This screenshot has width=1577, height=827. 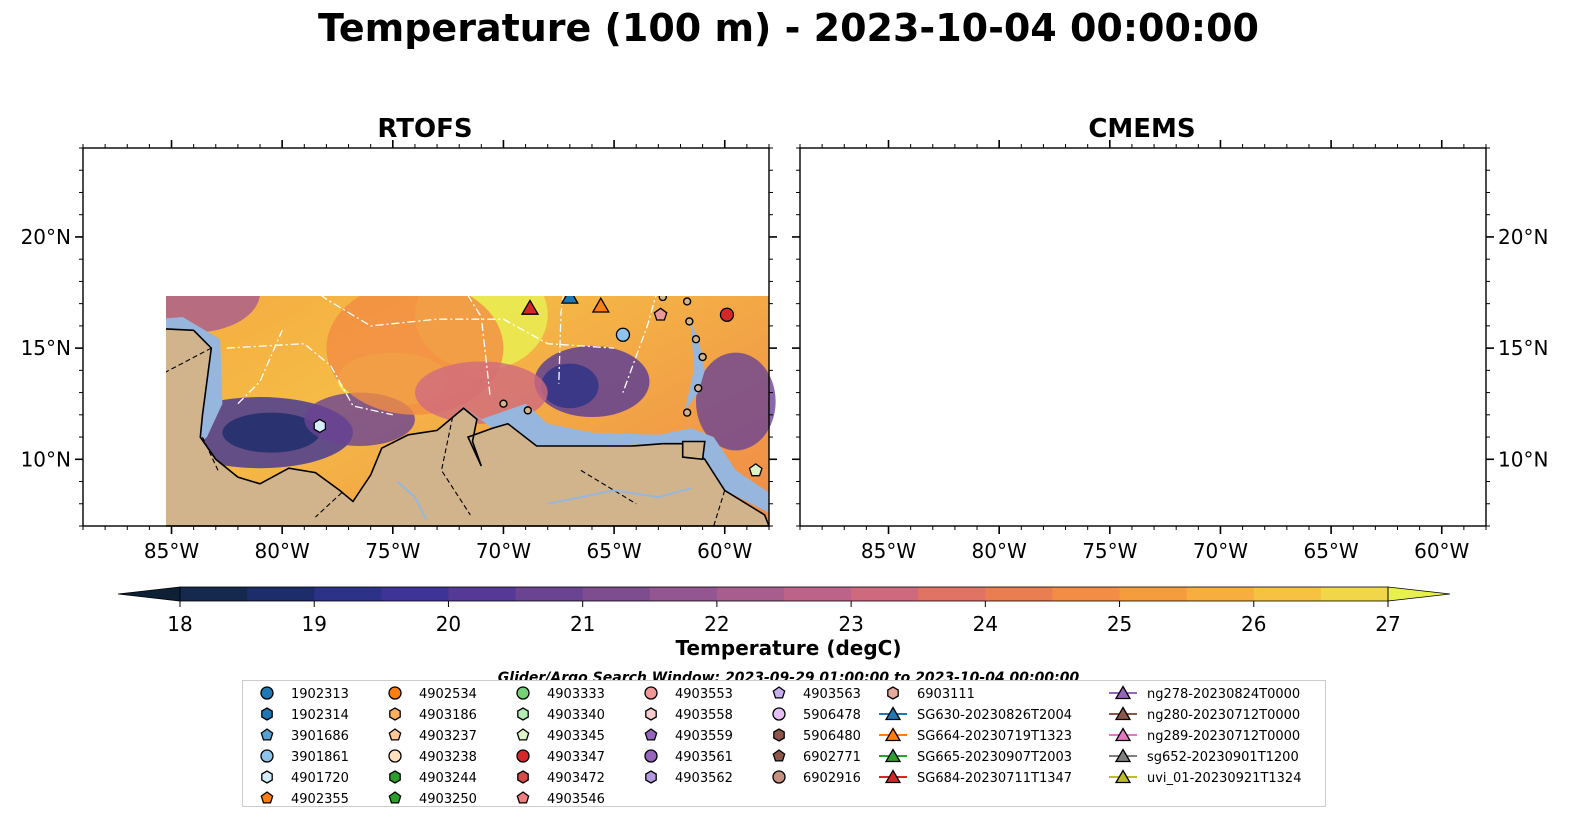 I want to click on colorbar-tick-label: 20, so click(x=448, y=624).